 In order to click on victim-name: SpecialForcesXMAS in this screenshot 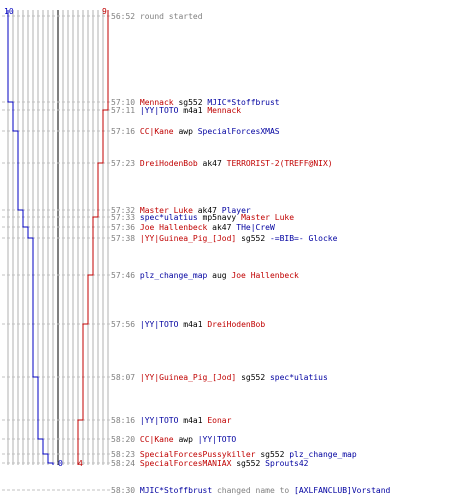, I will do `click(238, 131)`.